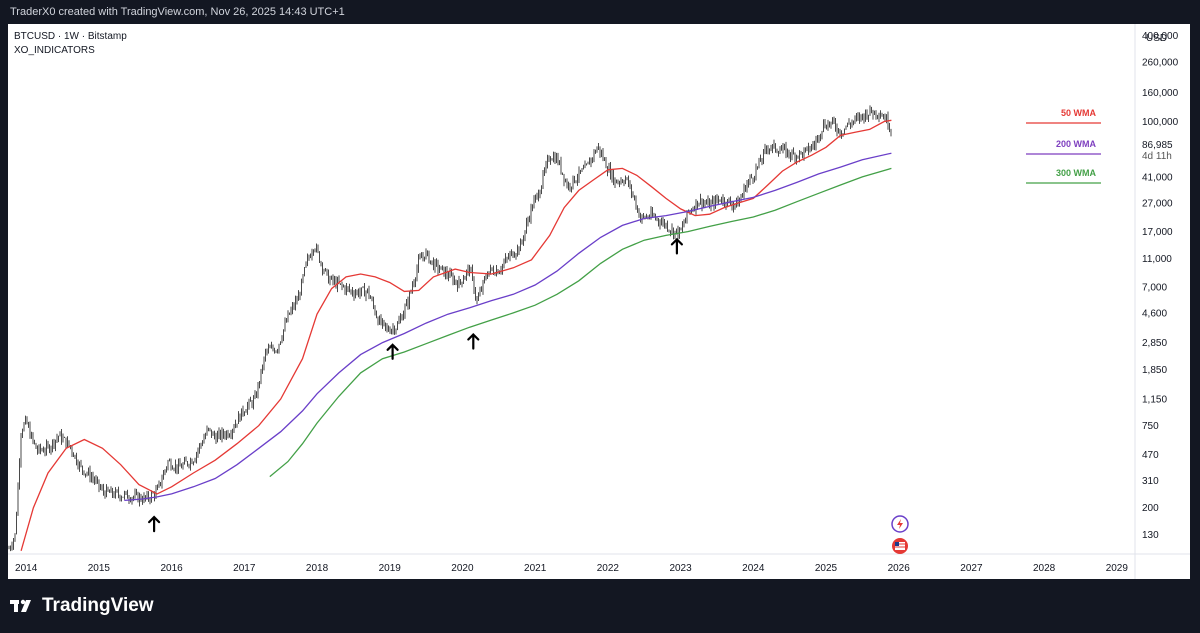 The image size is (1200, 633). What do you see at coordinates (1157, 177) in the screenshot?
I see `price-tick-label: 41,000` at bounding box center [1157, 177].